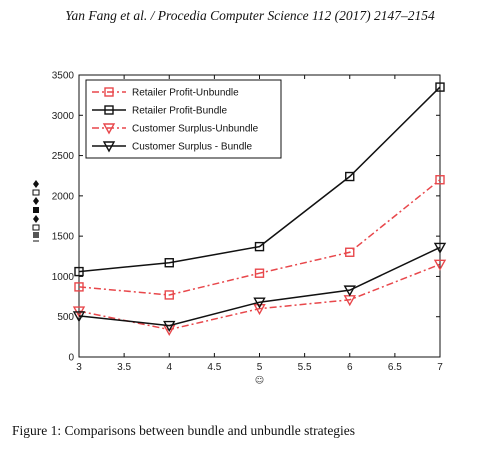  I want to click on y-tick-label: 3000, so click(63, 116).